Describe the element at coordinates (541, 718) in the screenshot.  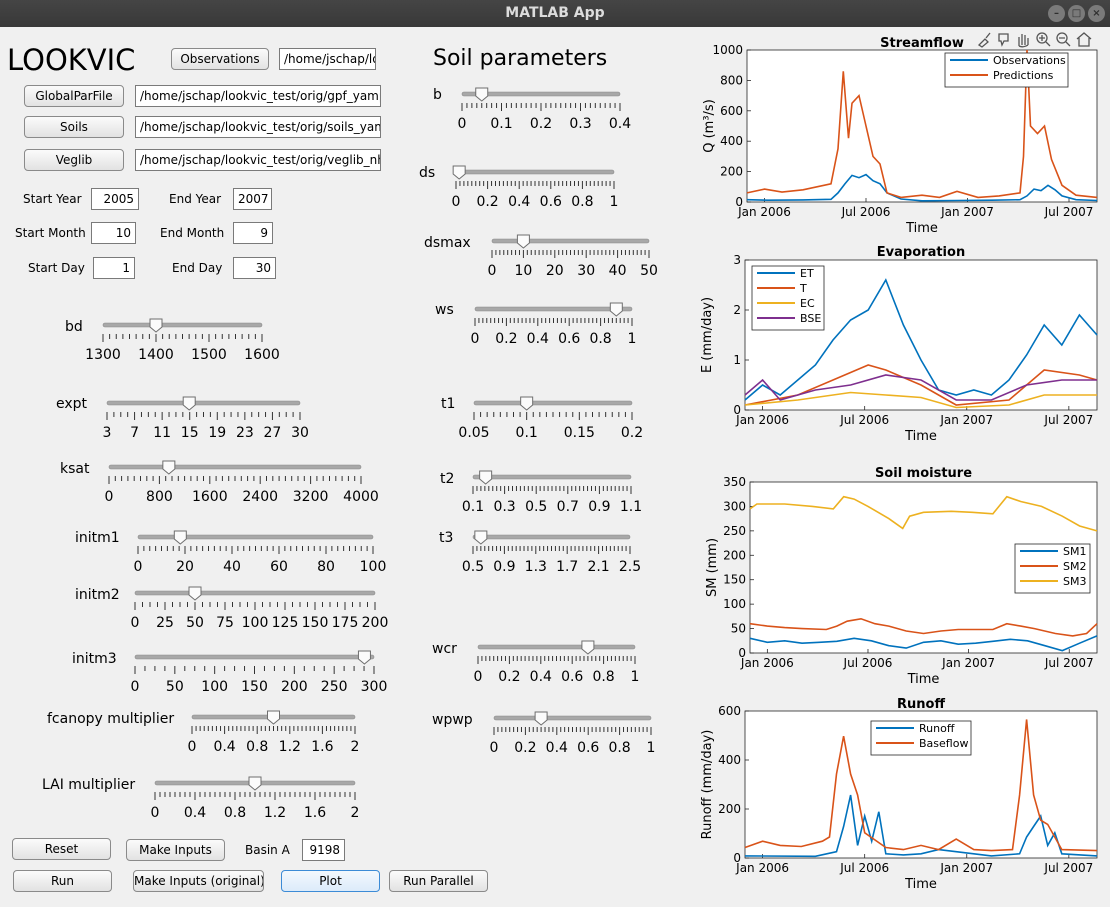
I see `wpwp-thumb` at that location.